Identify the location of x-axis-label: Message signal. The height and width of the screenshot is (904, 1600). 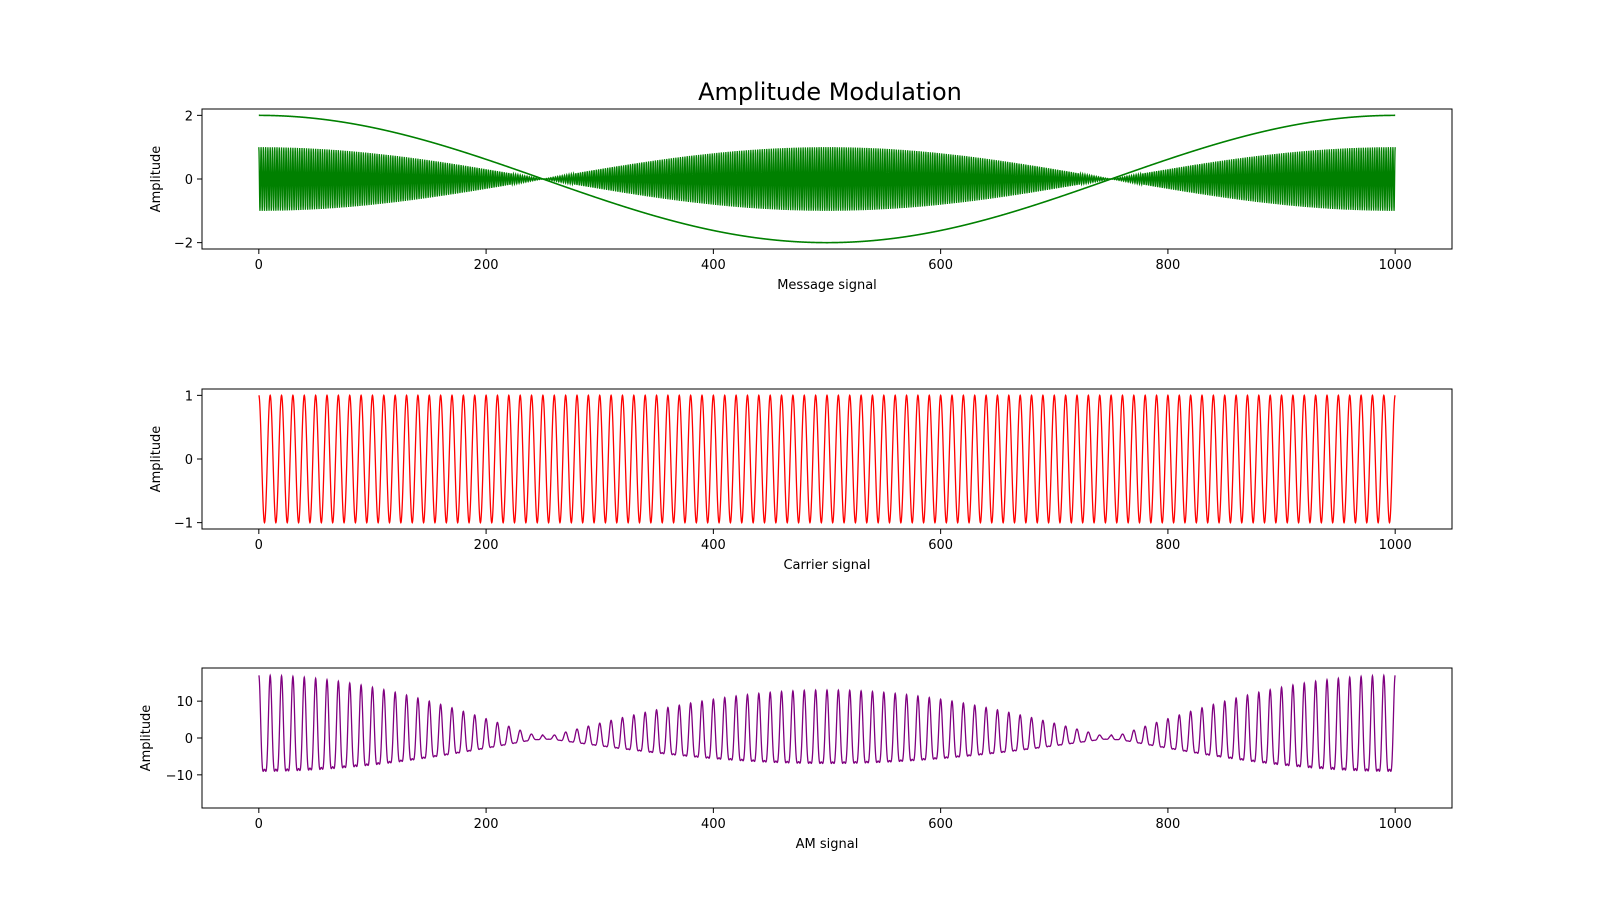
(827, 285).